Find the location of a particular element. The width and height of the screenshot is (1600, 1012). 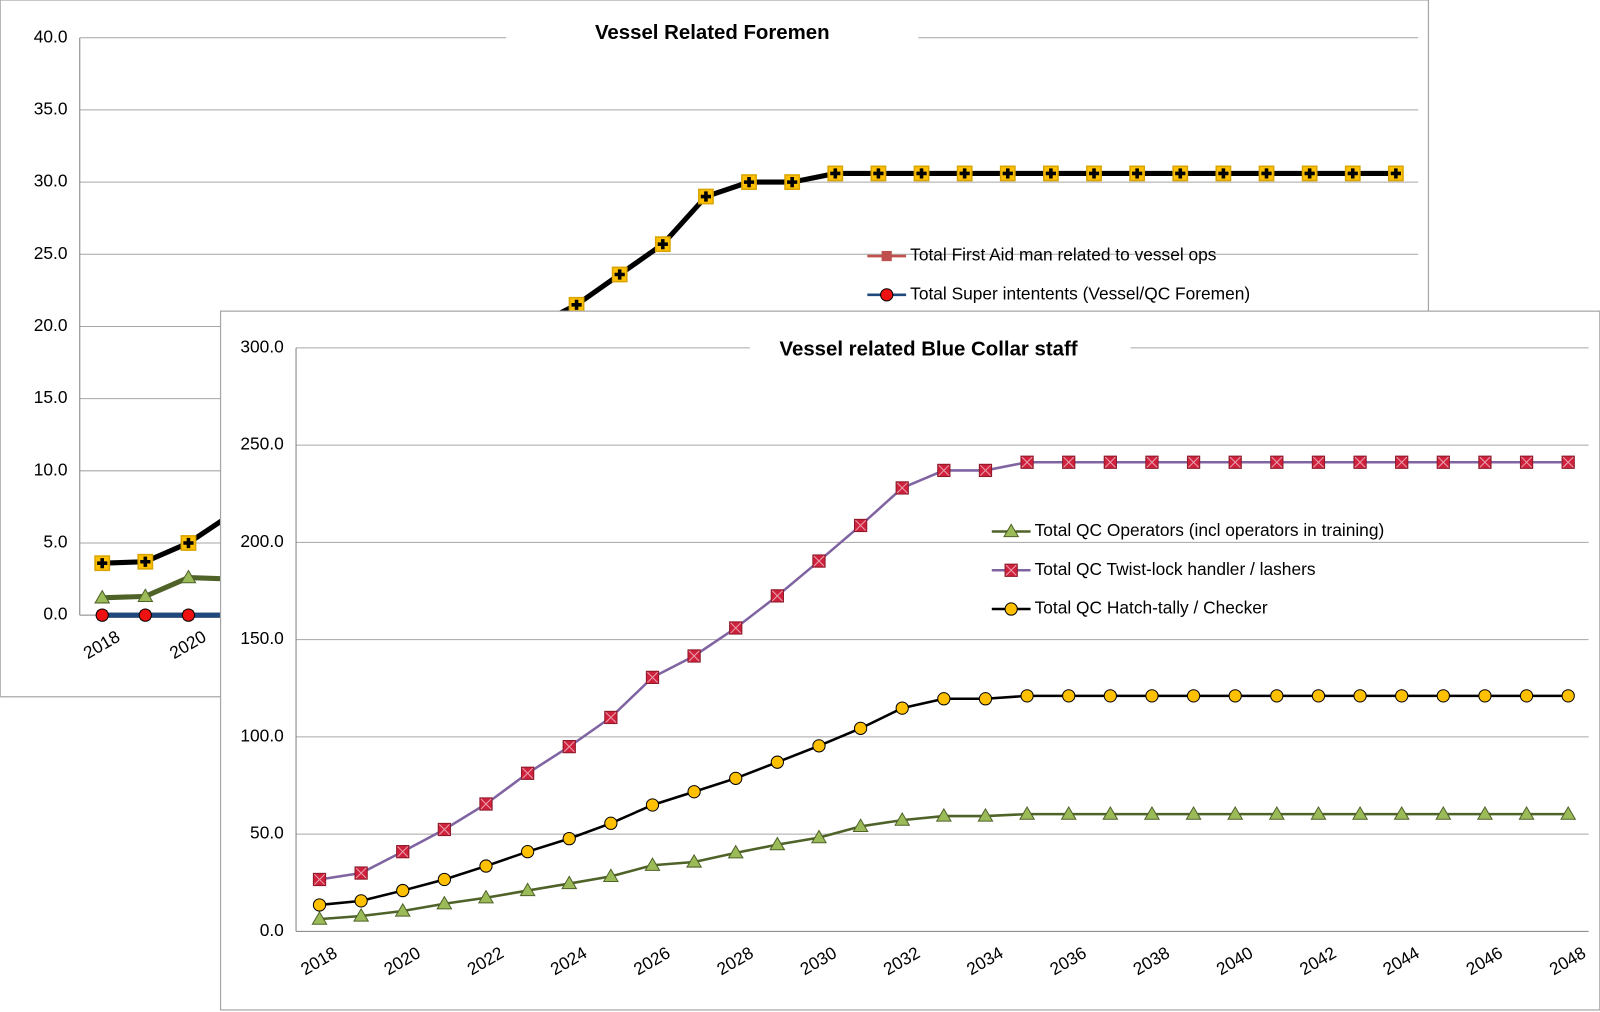

y-tick-label: 50.0 is located at coordinates (267, 833).